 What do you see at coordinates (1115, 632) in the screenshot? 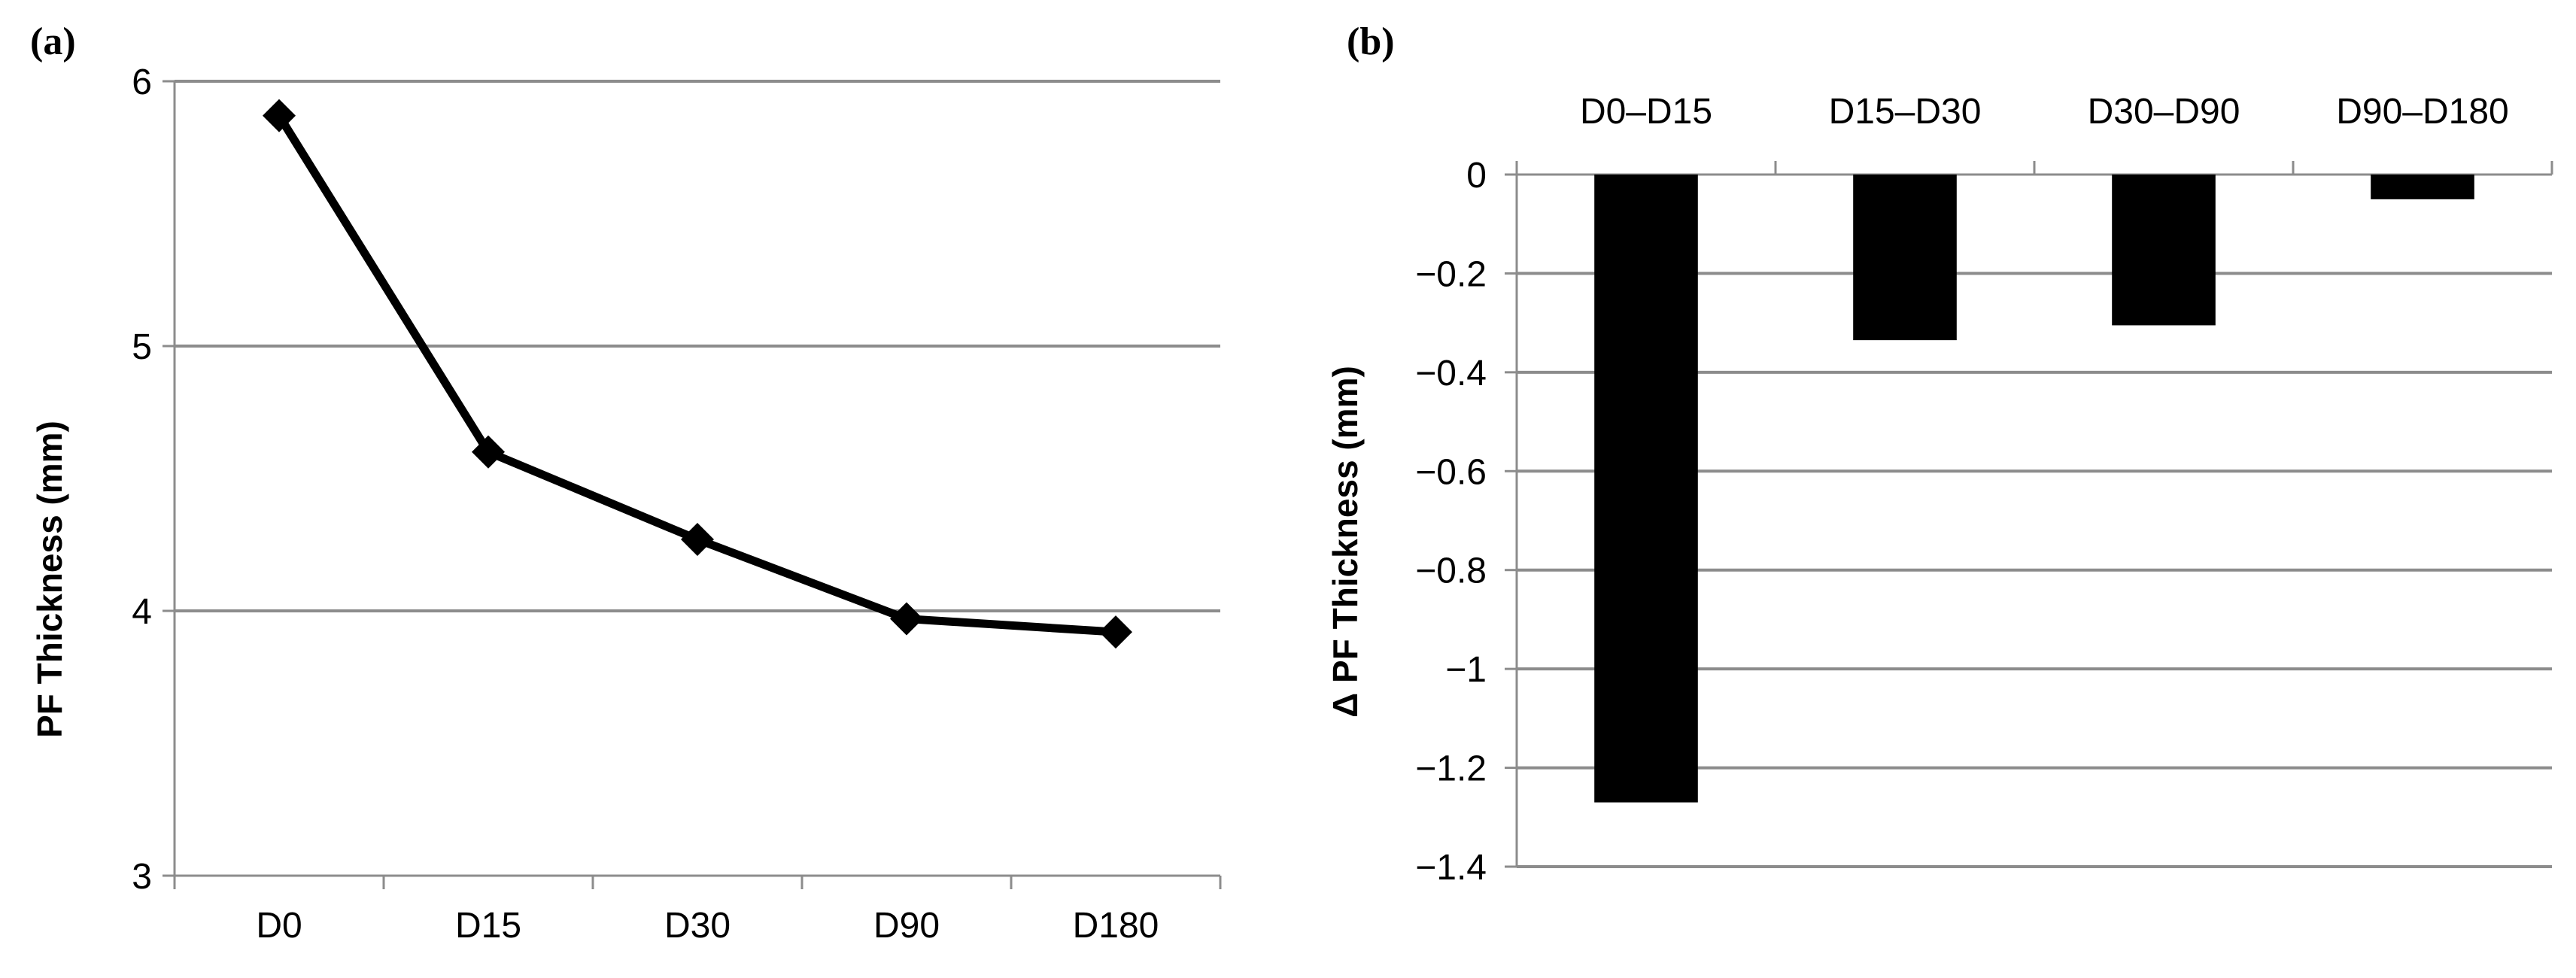
I see `data-point-a-D180` at bounding box center [1115, 632].